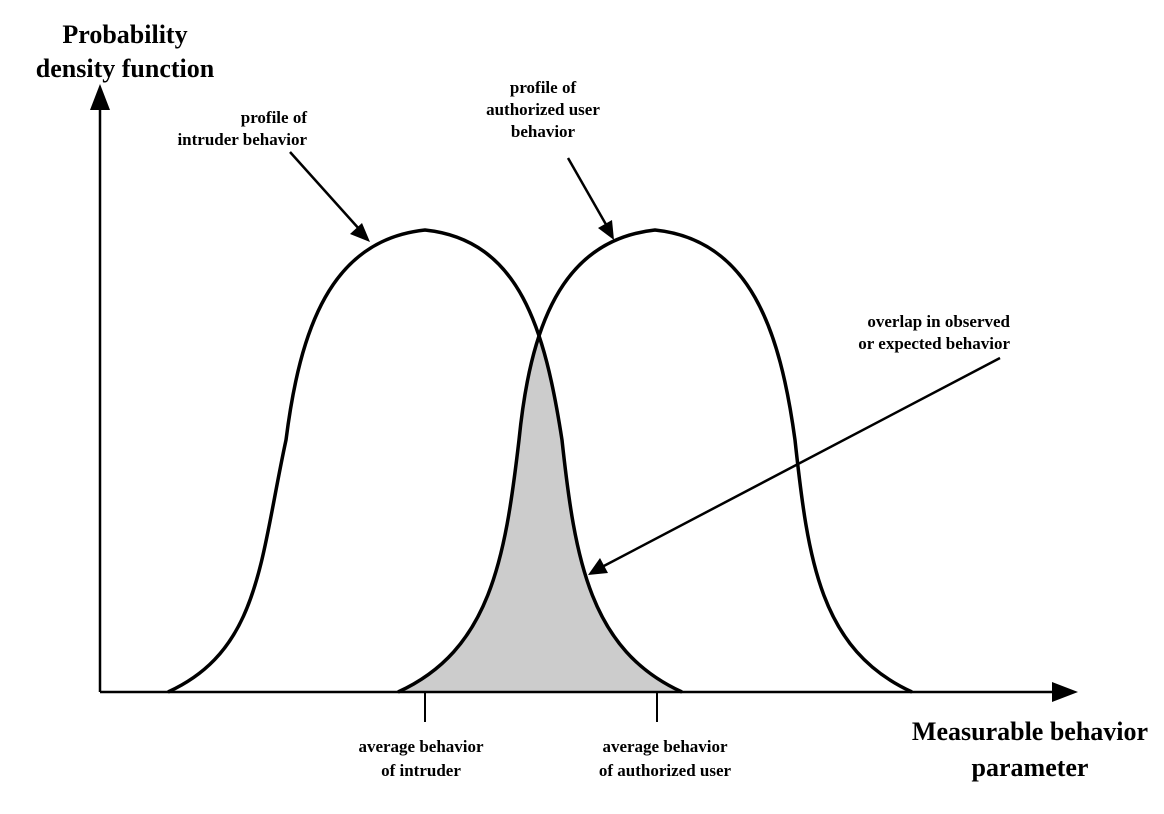 The image size is (1164, 814). Describe the element at coordinates (100, 97) in the screenshot. I see `y-axis-arrowhead` at that location.